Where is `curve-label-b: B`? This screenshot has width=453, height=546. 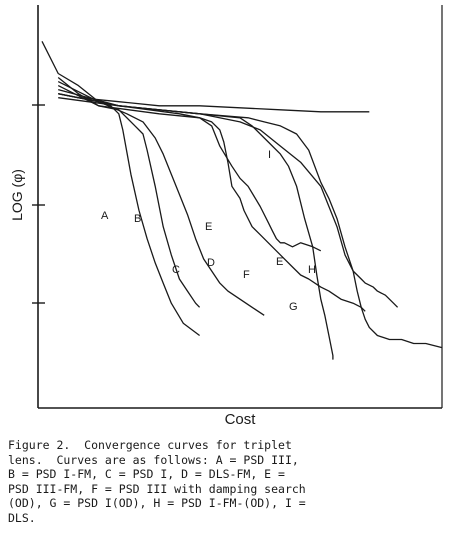
curve-label-b: B is located at coordinates (137, 219).